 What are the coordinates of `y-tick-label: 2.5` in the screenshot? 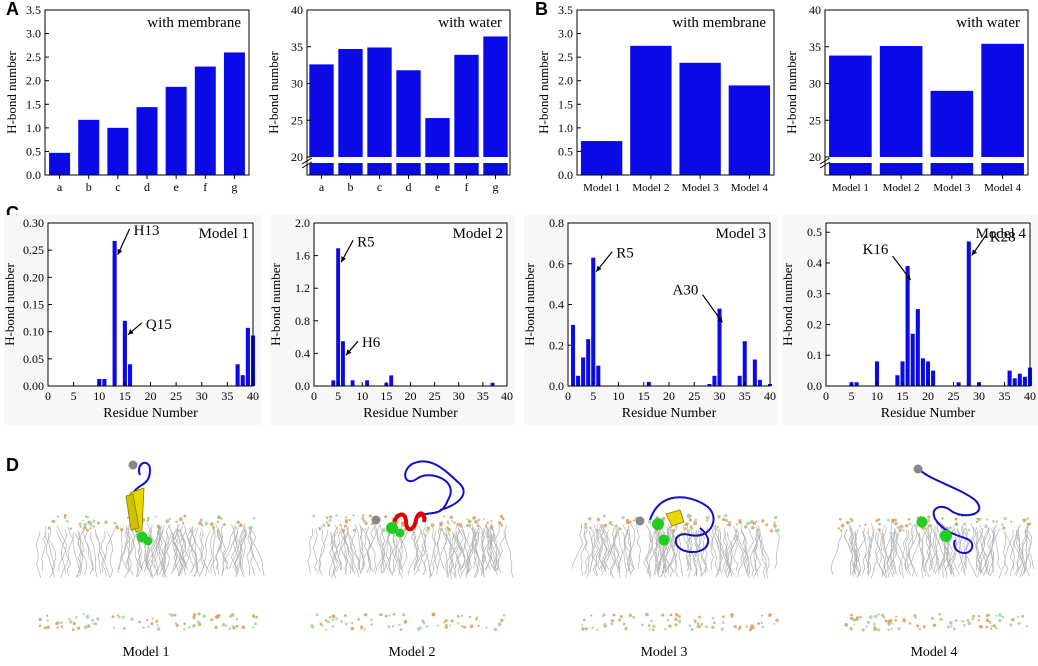 It's located at (565, 57).